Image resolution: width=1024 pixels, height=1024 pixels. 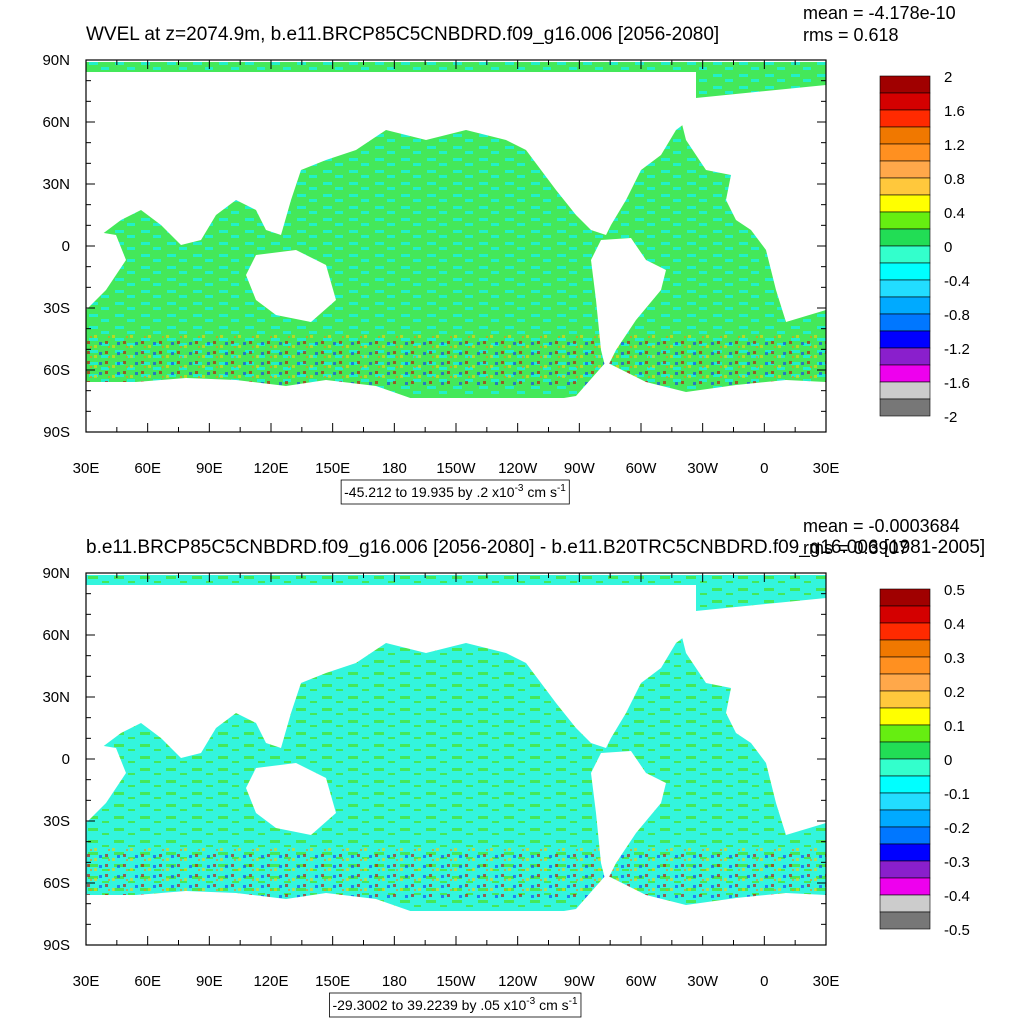 I want to click on colorbar-label: 0.2, so click(x=954, y=692).